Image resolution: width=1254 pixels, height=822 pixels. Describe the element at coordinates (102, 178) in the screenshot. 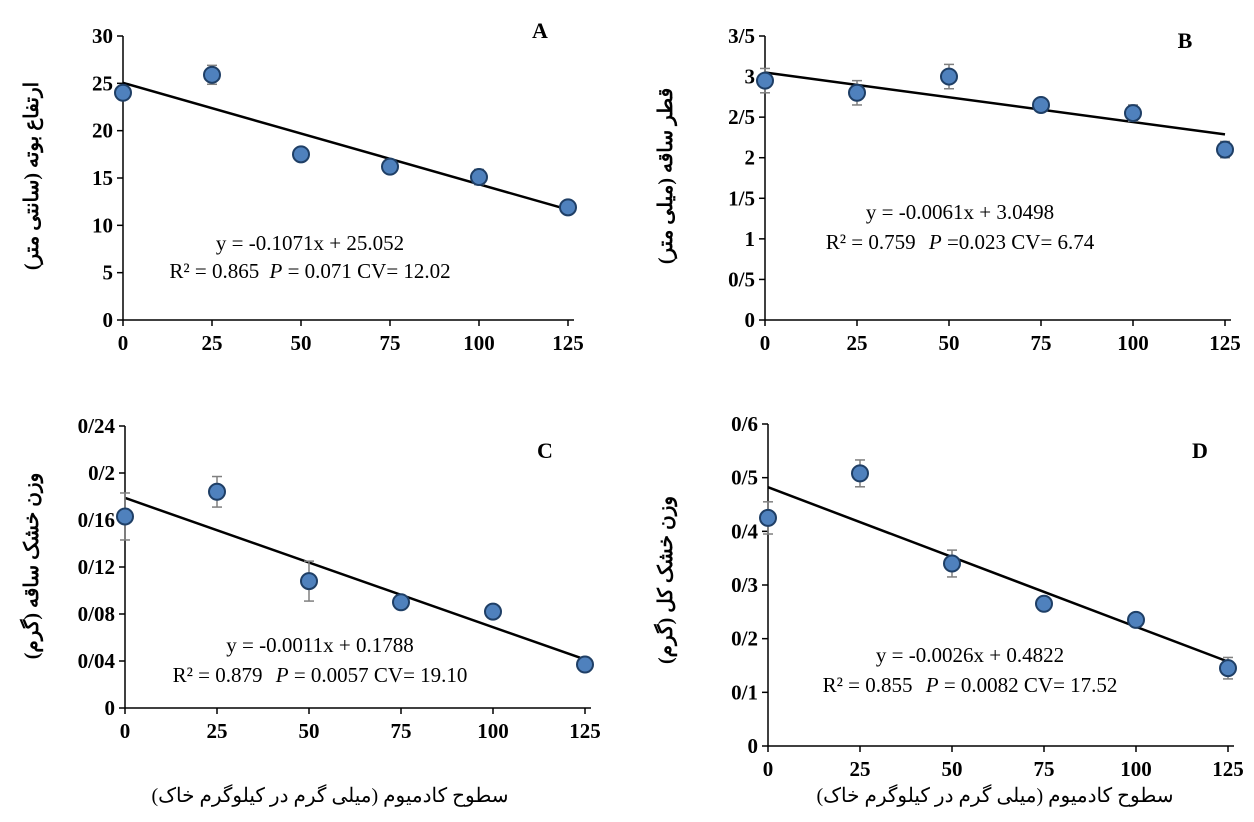

I see `y-tick-label: 15` at that location.